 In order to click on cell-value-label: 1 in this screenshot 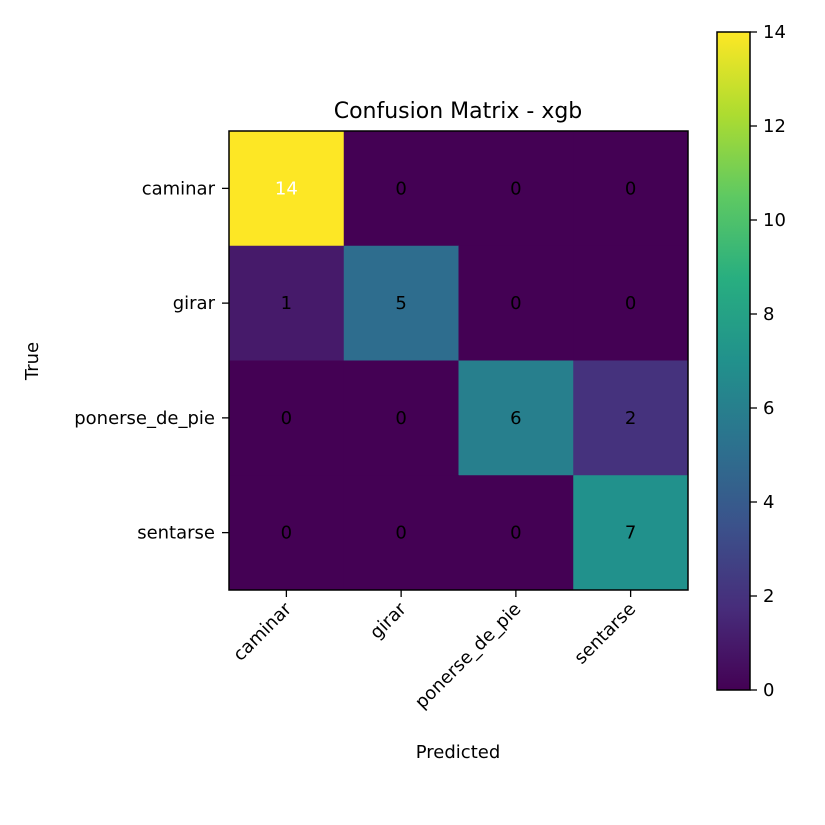, I will do `click(286, 303)`.